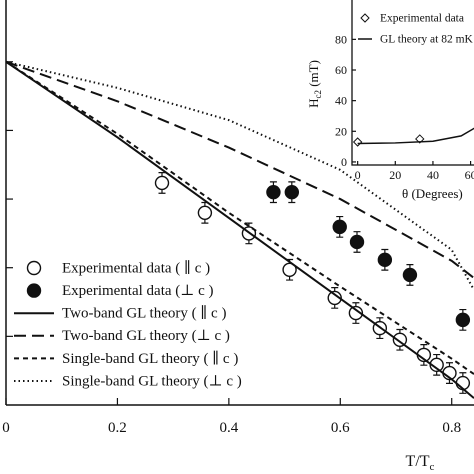 This screenshot has height=474, width=474. What do you see at coordinates (341, 39) in the screenshot?
I see `y-tick-label: 80` at bounding box center [341, 39].